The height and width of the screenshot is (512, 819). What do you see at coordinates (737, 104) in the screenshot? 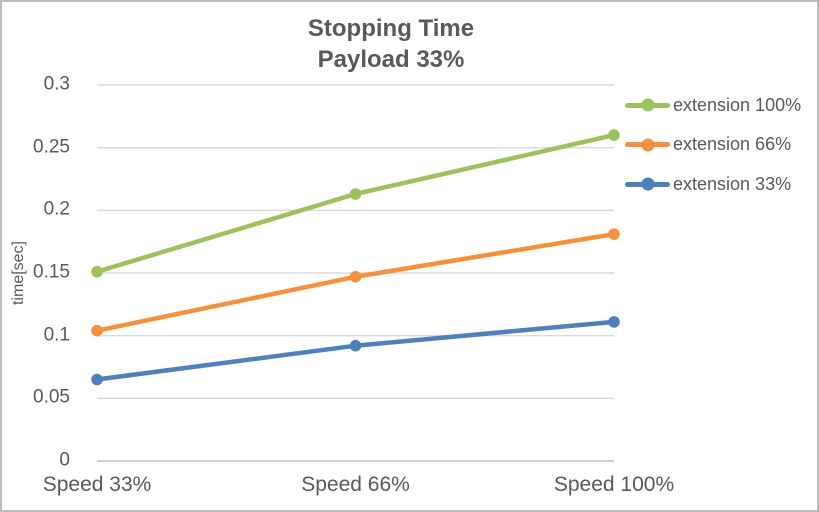
I see `legend-item-label: extension 100%` at bounding box center [737, 104].